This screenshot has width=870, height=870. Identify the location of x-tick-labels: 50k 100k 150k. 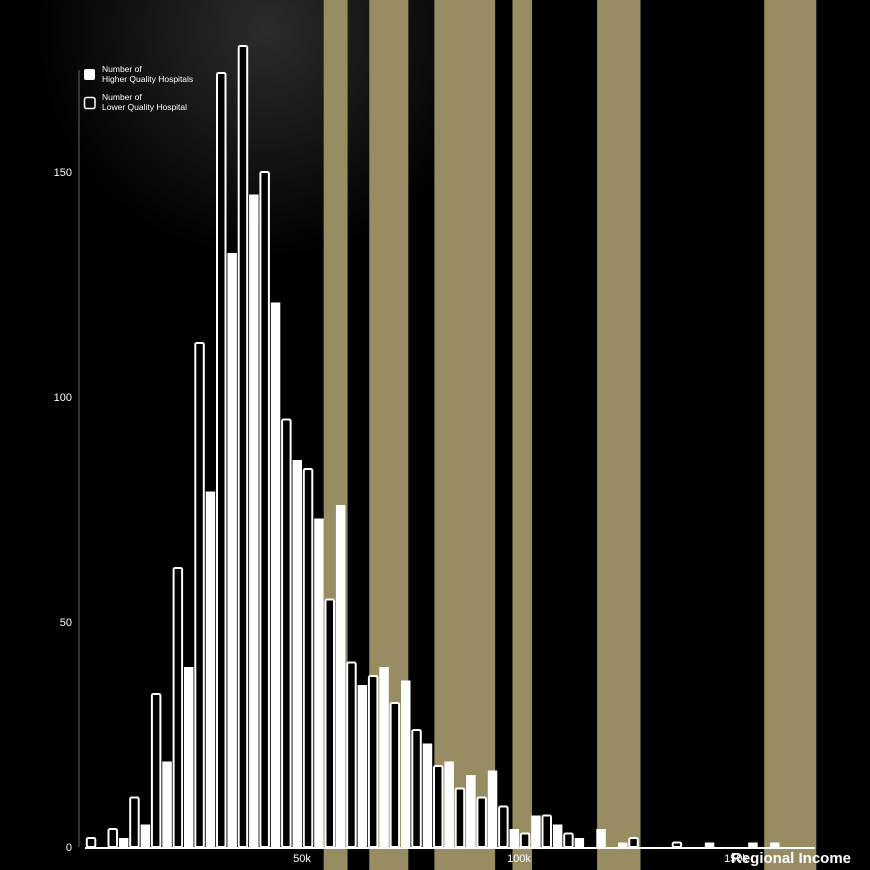
(520, 859).